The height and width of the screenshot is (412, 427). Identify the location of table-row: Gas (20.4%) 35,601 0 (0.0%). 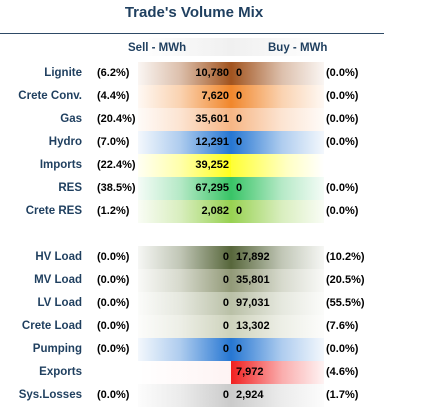
(213, 119).